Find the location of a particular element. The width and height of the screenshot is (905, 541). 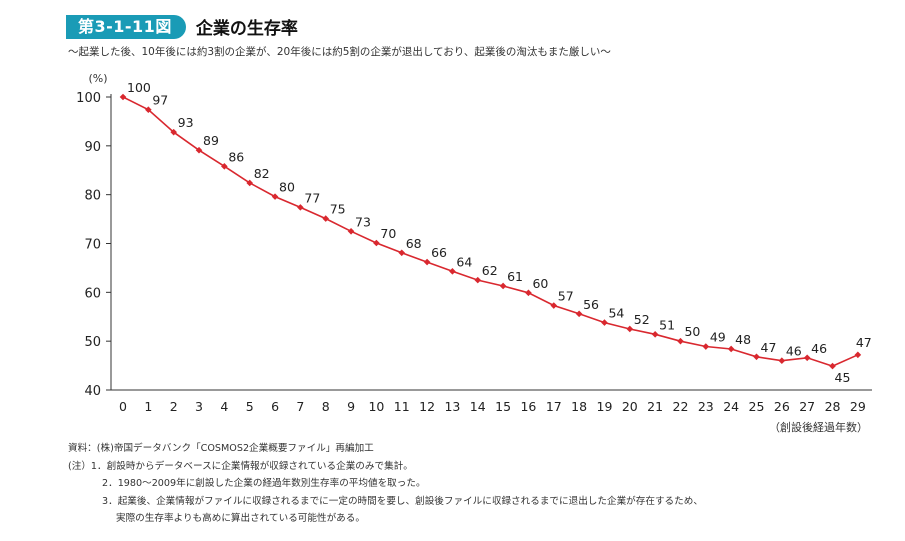

figure-header: 第3-1-11図 企業の生存率 is located at coordinates (182, 26).